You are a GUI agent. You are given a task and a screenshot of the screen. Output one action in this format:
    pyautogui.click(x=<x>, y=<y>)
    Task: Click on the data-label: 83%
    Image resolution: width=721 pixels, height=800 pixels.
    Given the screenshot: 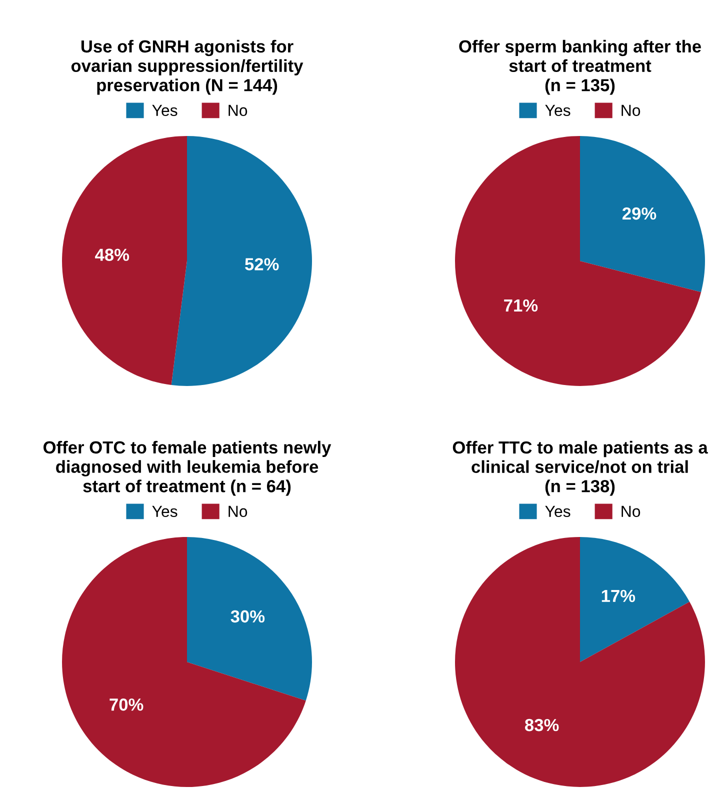 What is the action you would take?
    pyautogui.click(x=542, y=725)
    